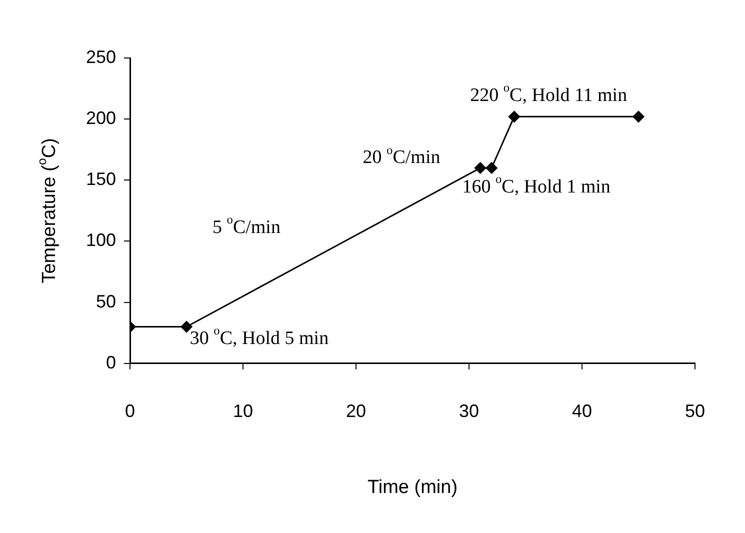 The width and height of the screenshot is (745, 533). What do you see at coordinates (101, 240) in the screenshot?
I see `y-tick-label: 100` at bounding box center [101, 240].